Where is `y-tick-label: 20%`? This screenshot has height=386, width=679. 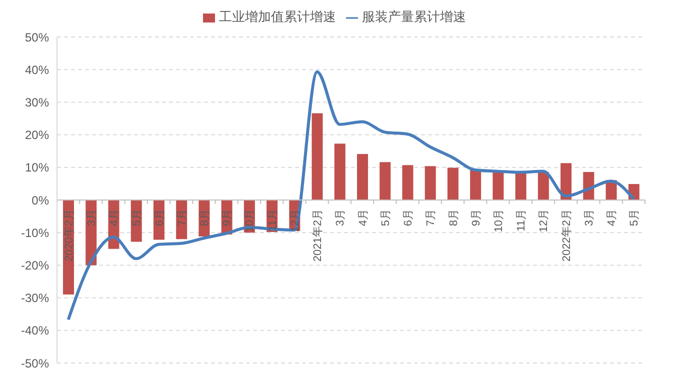 y-tick-label: 20% is located at coordinates (37, 135).